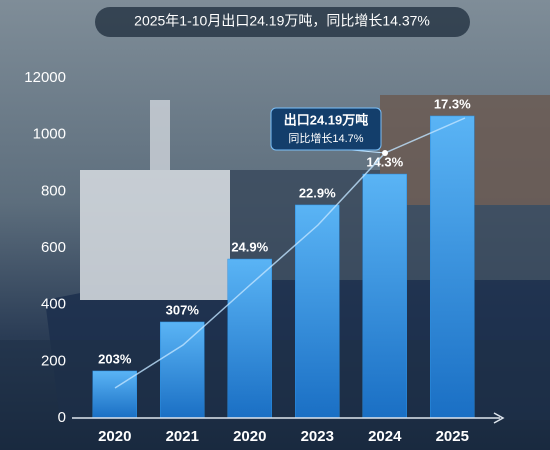  Describe the element at coordinates (325, 138) in the screenshot. I see `callout-line2: 同比增长14.7%` at that location.